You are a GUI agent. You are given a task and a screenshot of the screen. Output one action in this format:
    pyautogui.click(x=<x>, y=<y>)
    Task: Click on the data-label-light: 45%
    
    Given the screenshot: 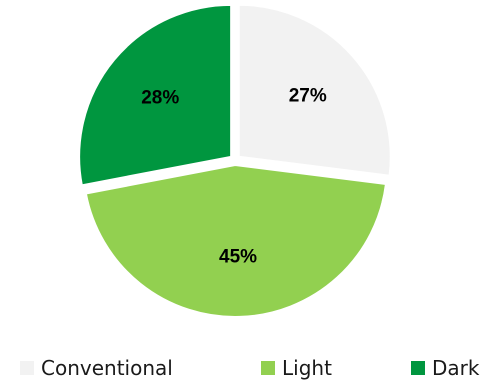 What is the action you would take?
    pyautogui.click(x=238, y=256)
    